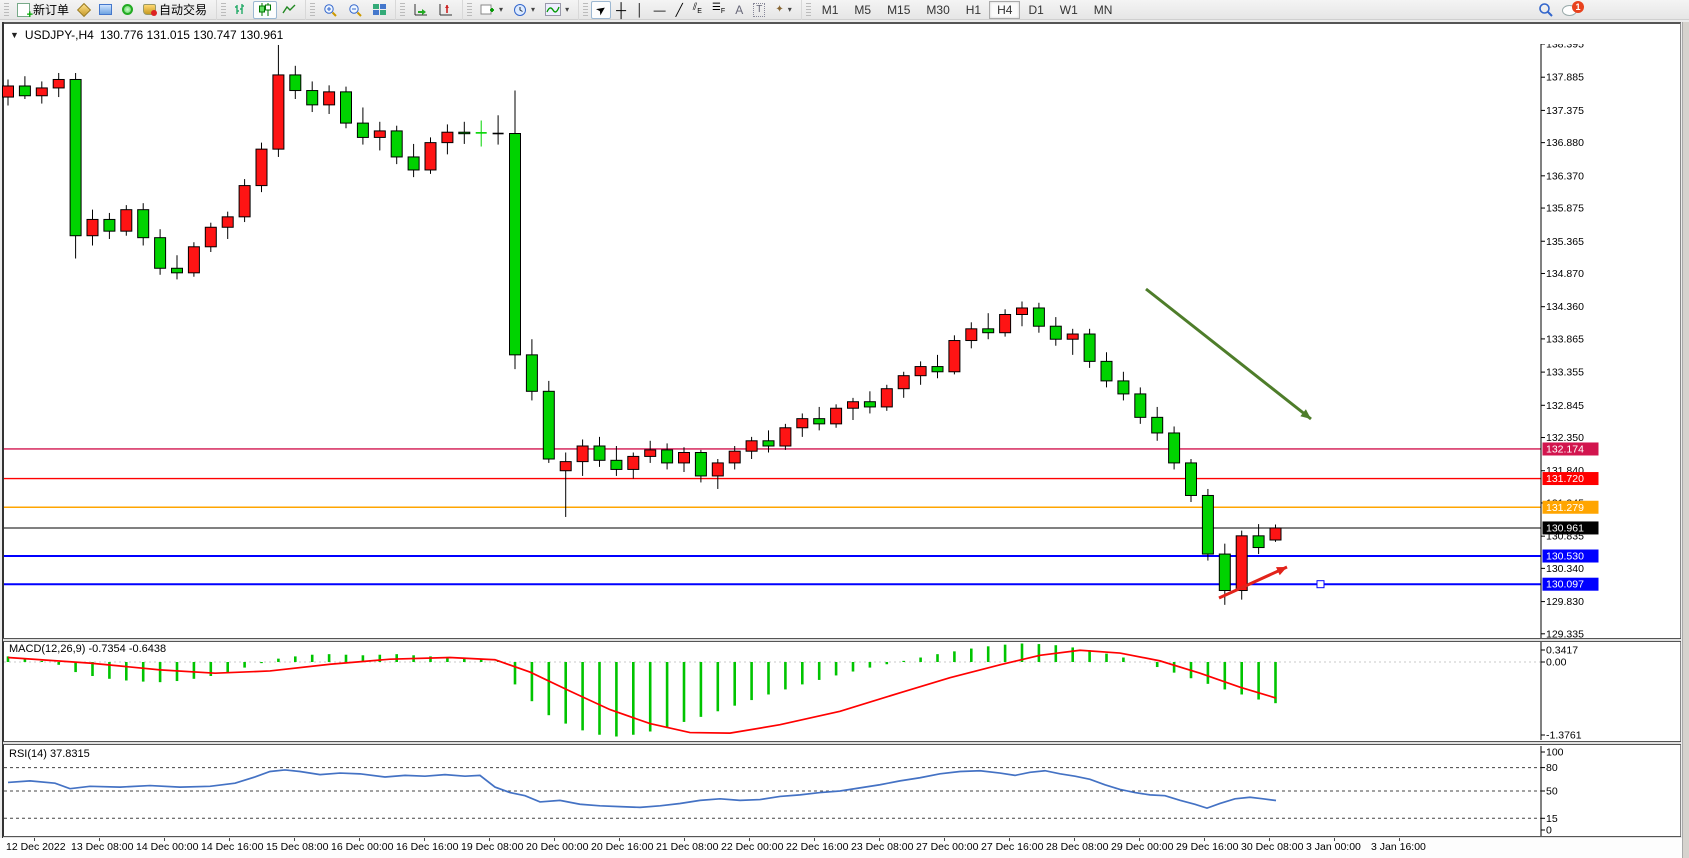 This screenshot has width=1689, height=858. I want to click on timeframe-button-W1: W1, so click(1068, 9).